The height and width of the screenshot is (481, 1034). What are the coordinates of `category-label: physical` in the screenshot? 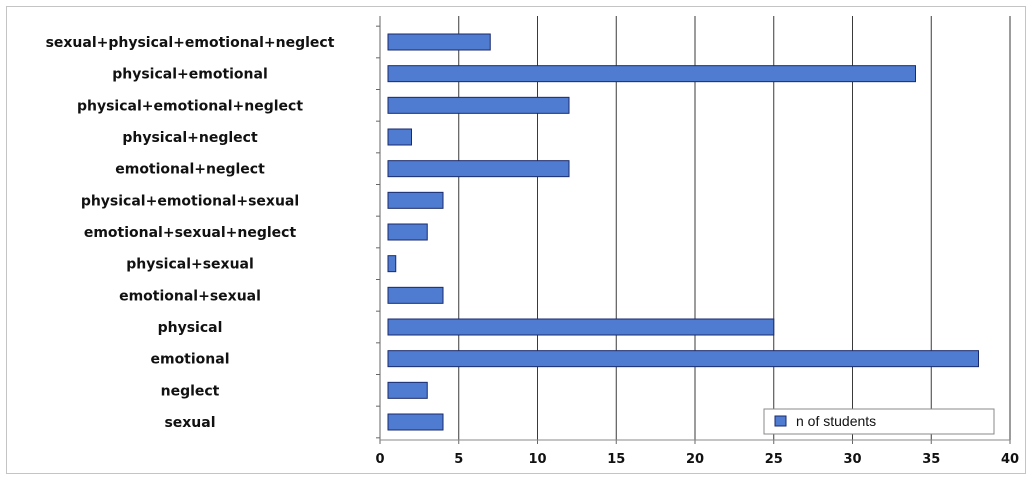 It's located at (190, 328).